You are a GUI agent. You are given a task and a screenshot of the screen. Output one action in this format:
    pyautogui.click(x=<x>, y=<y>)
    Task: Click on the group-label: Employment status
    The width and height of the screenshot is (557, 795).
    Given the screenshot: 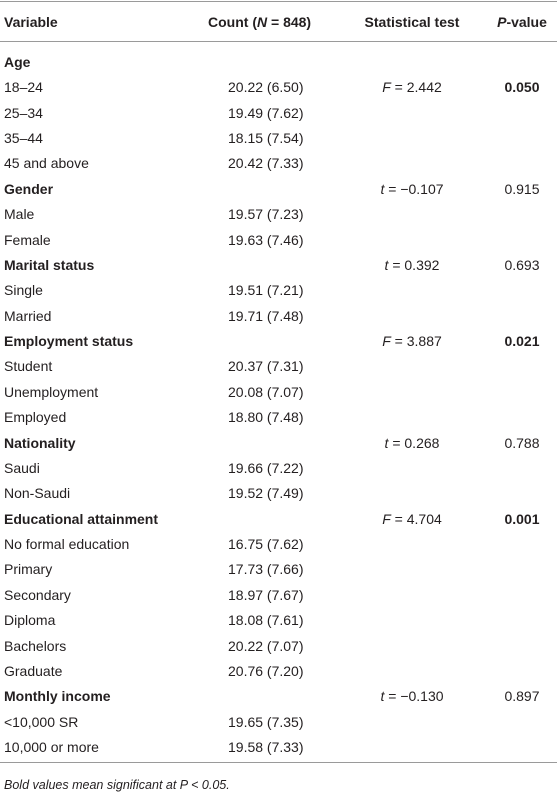 What is the action you would take?
    pyautogui.click(x=69, y=341)
    